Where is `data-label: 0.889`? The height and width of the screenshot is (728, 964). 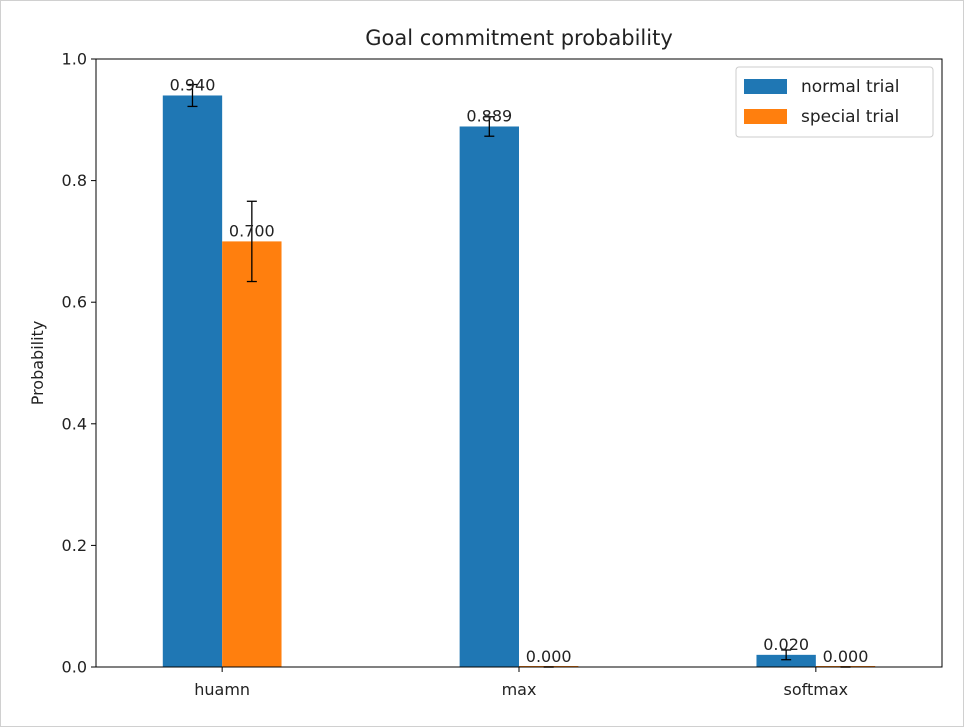 data-label: 0.889 is located at coordinates (489, 115).